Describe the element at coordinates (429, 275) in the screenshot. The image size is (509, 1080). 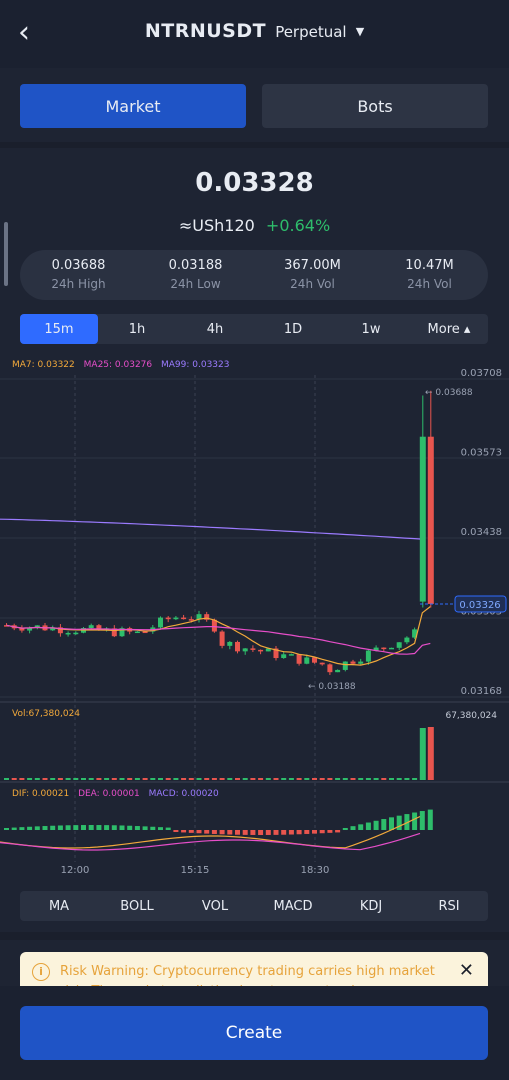
I see `stat-24h-vol-quote: 10.47M 24h Vol` at that location.